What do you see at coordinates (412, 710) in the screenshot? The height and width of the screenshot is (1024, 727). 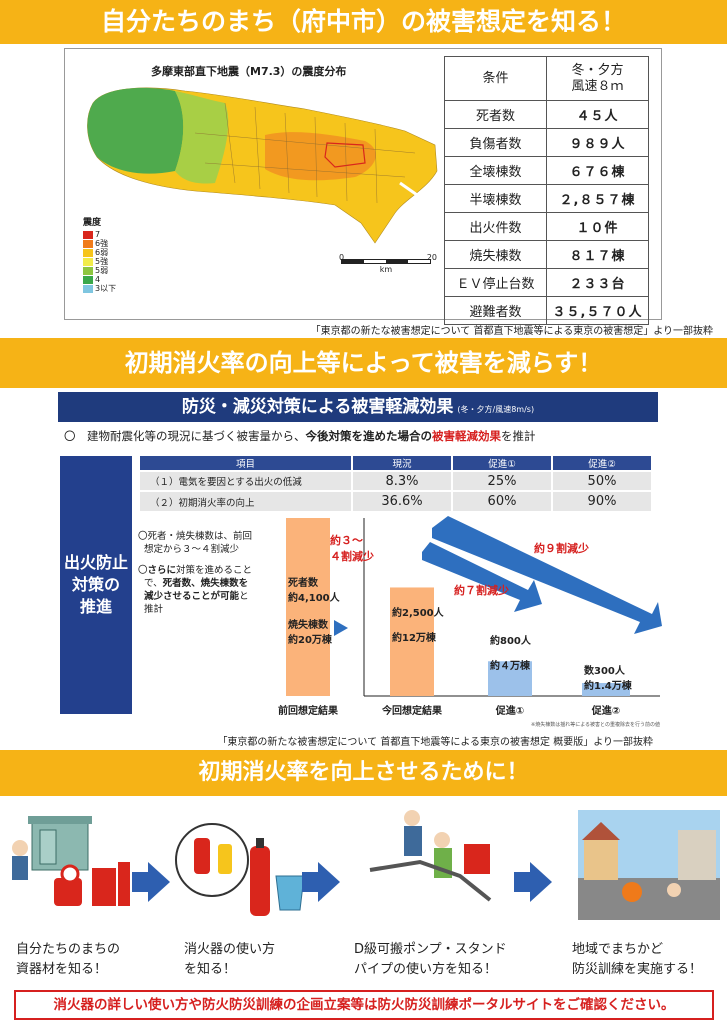 I see `x-tick-label: 今回想定結果` at bounding box center [412, 710].